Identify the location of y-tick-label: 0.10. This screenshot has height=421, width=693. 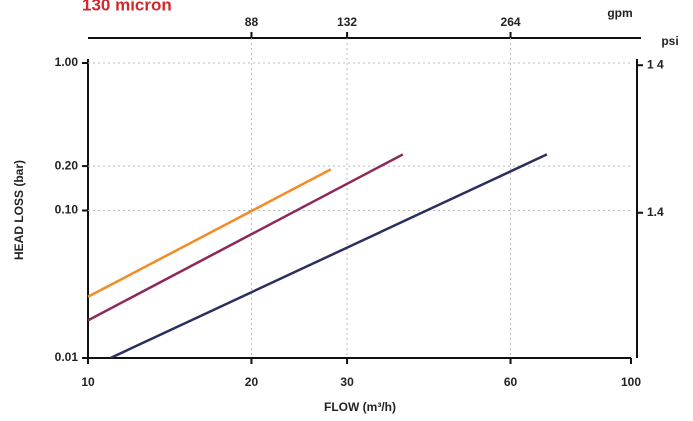
(67, 210).